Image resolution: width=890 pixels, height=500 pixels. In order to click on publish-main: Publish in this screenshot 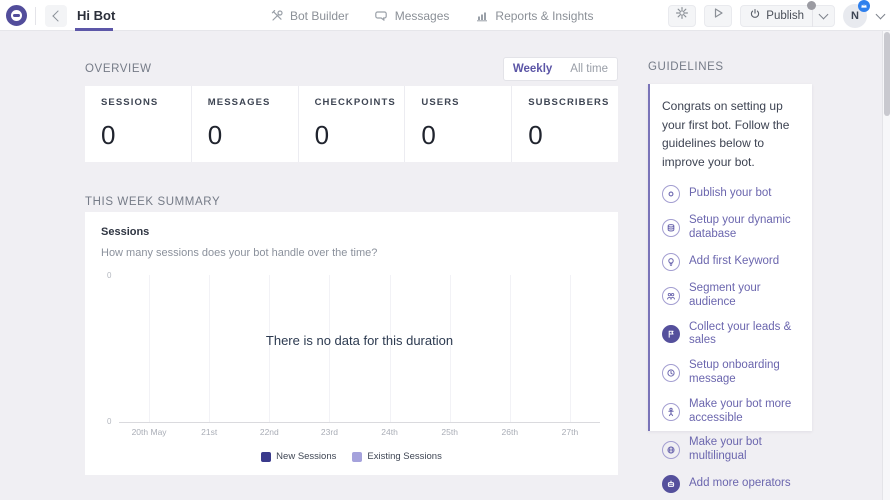, I will do `click(776, 15)`.